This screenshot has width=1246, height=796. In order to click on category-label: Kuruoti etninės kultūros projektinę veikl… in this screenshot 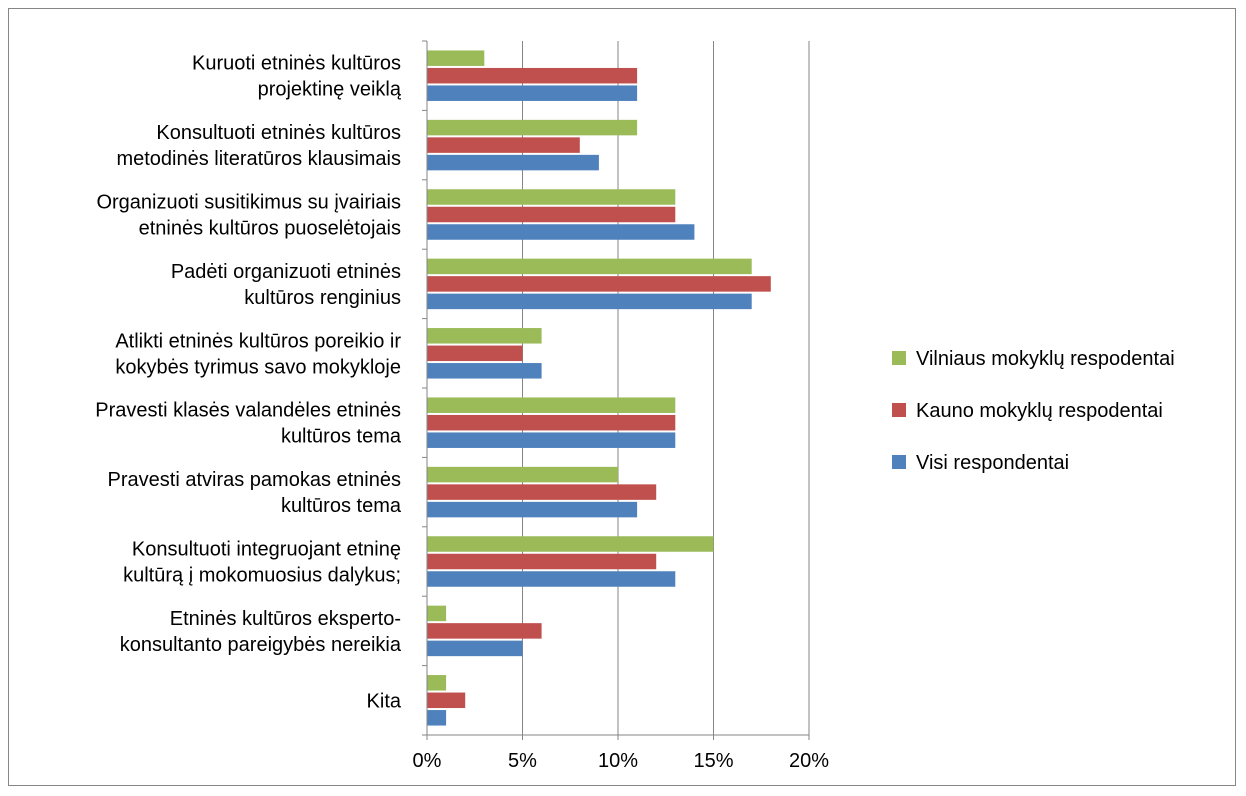, I will do `click(297, 77)`.